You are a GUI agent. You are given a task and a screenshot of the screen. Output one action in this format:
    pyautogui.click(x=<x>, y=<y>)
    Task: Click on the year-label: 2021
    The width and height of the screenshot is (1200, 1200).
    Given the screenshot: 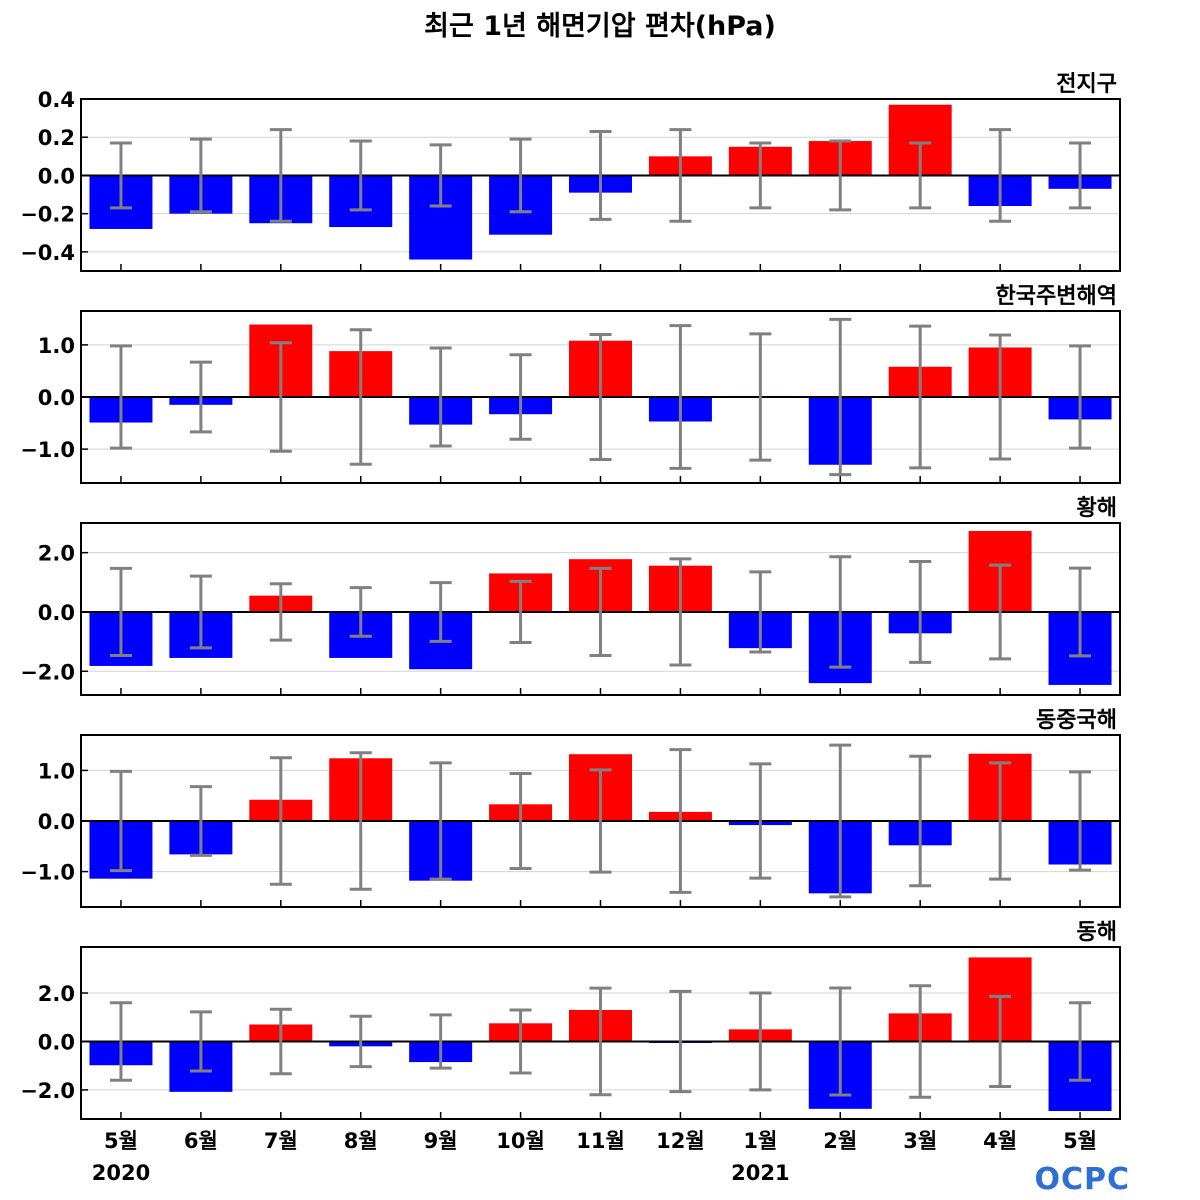 What is the action you would take?
    pyautogui.click(x=760, y=1173)
    